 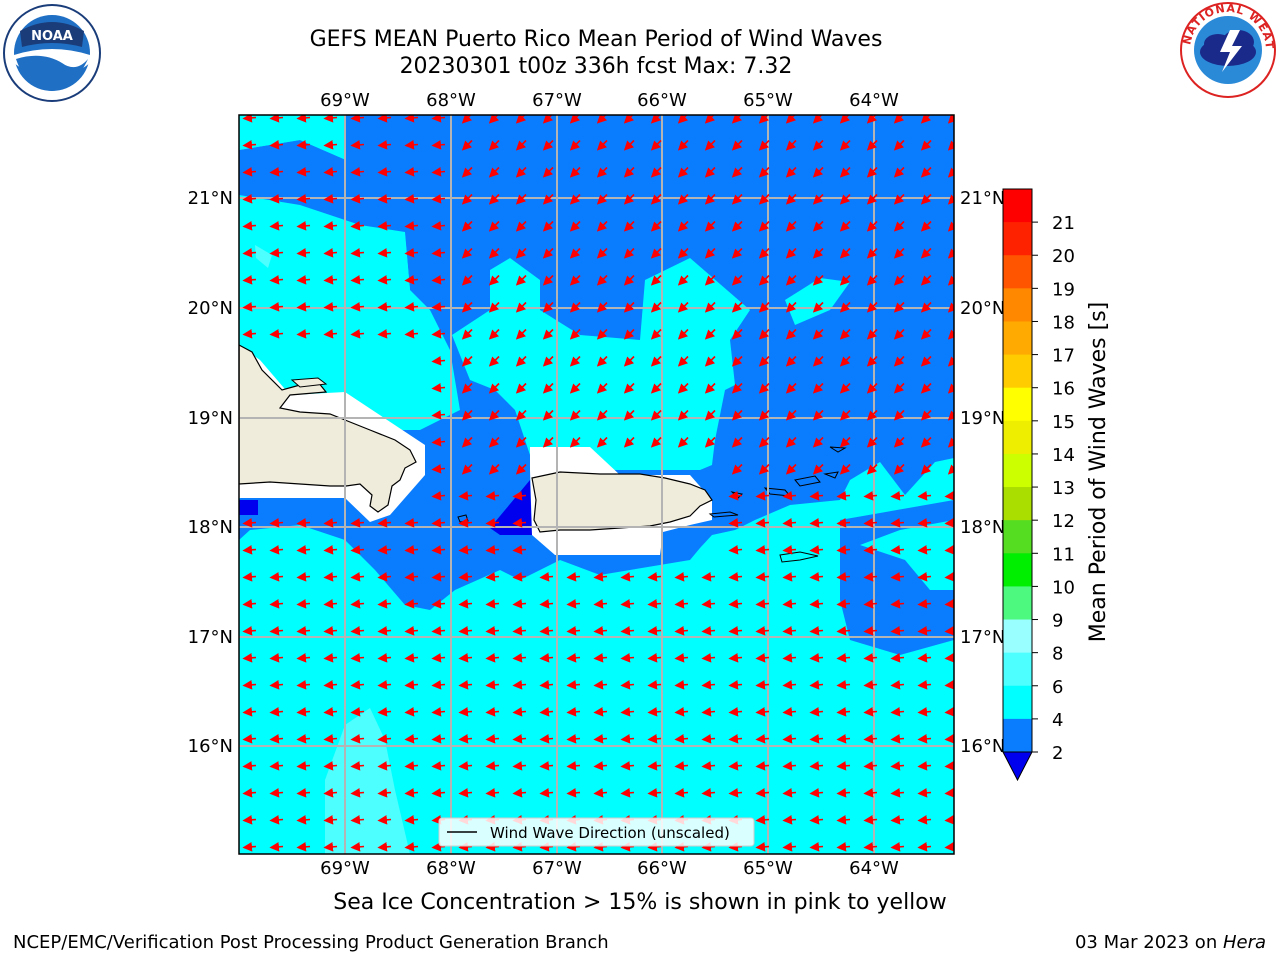 I want to click on colorbar-tick-label: 4, so click(x=1057, y=720).